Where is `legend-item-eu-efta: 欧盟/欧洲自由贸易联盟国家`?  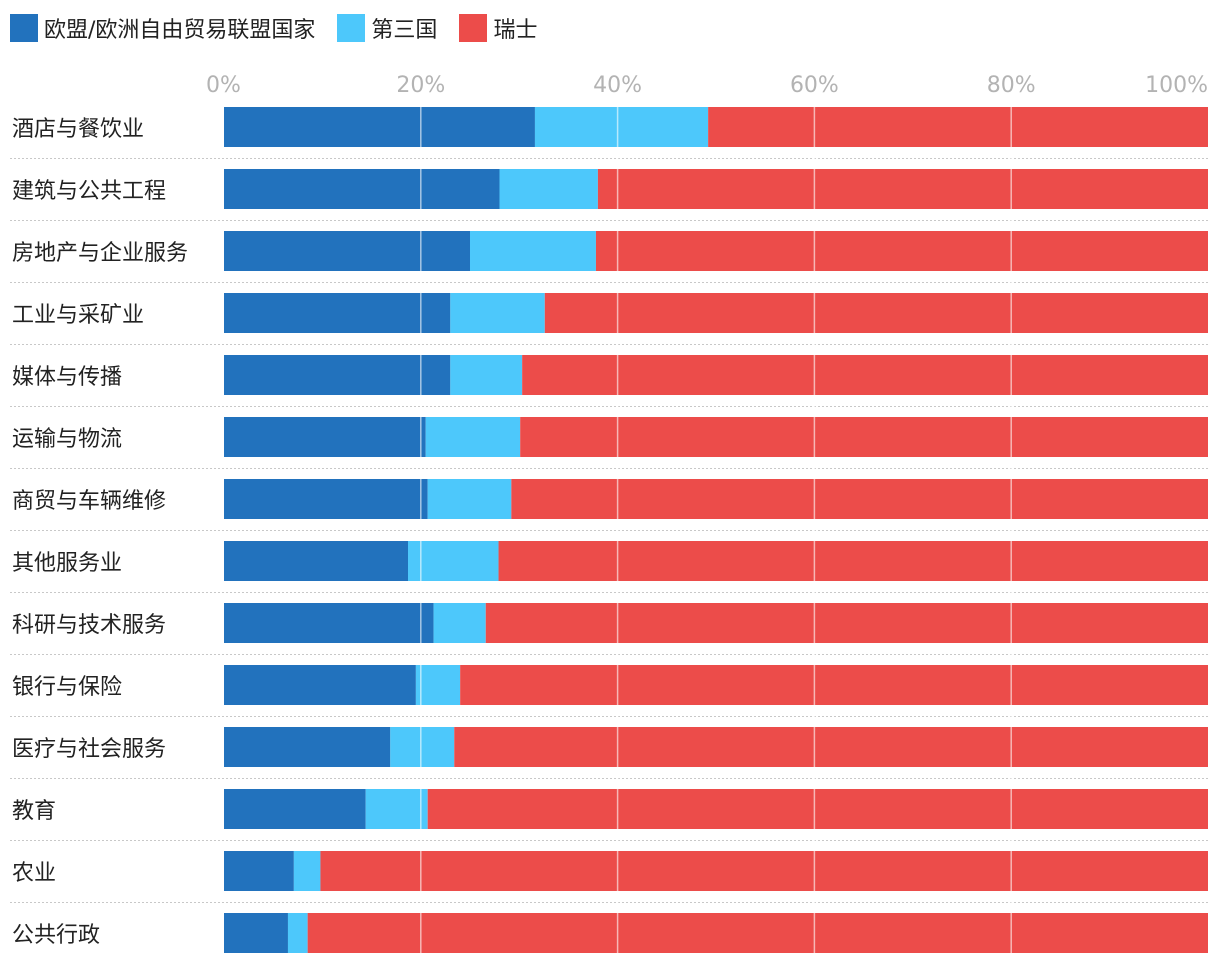 legend-item-eu-efta: 欧盟/欧洲自由贸易联盟国家 is located at coordinates (162, 28).